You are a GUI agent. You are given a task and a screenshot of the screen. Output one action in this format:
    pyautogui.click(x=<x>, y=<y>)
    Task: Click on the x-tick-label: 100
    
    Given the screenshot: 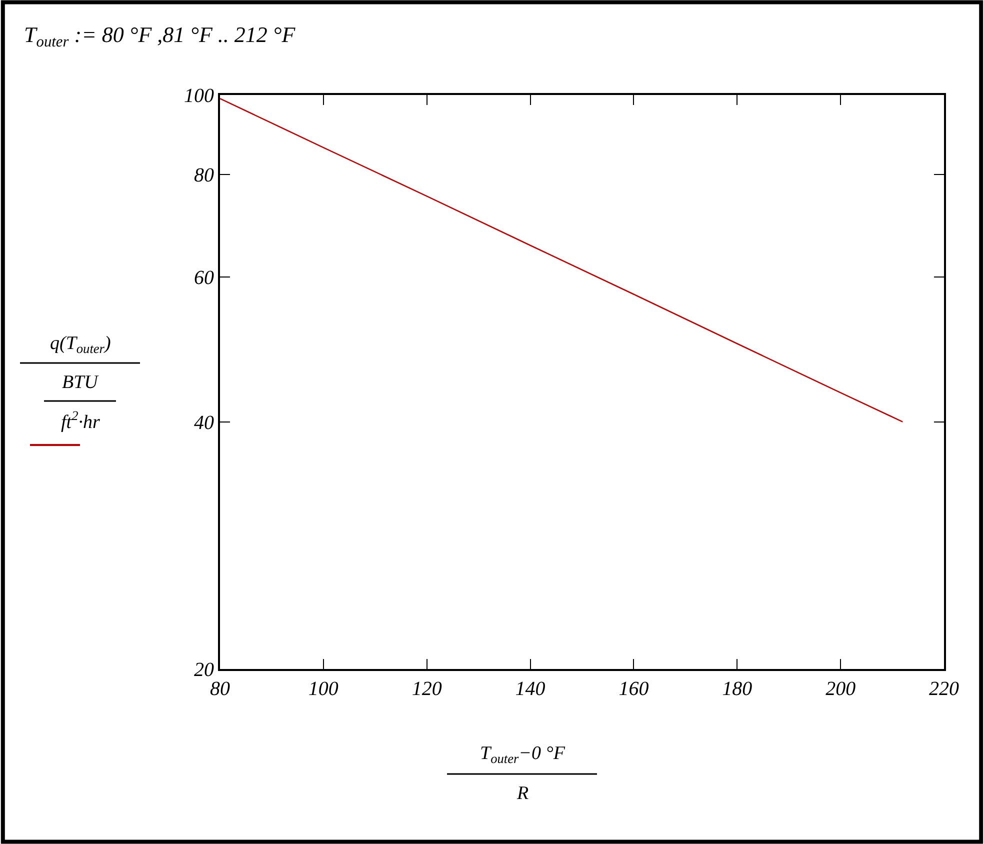 What is the action you would take?
    pyautogui.click(x=323, y=689)
    